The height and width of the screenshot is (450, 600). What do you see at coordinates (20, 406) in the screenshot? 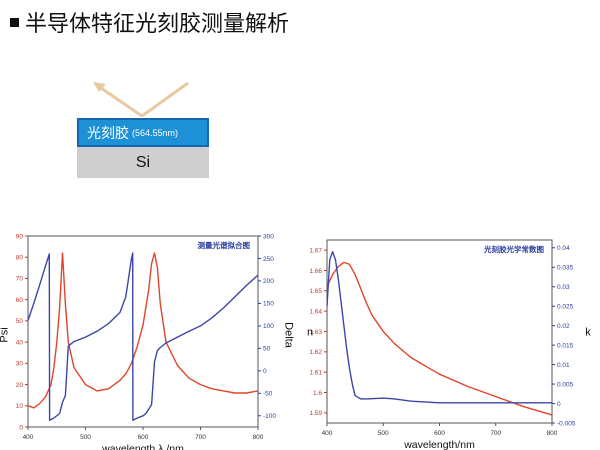
I see `y-tick-label: 10` at bounding box center [20, 406].